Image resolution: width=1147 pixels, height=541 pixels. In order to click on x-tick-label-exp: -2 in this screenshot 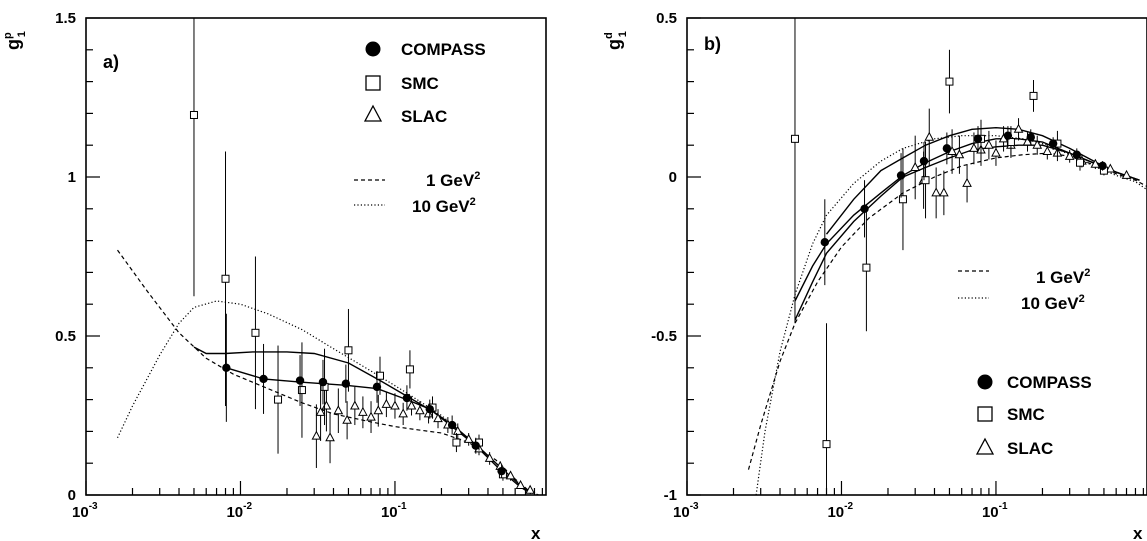, I will do `click(247, 506)`.